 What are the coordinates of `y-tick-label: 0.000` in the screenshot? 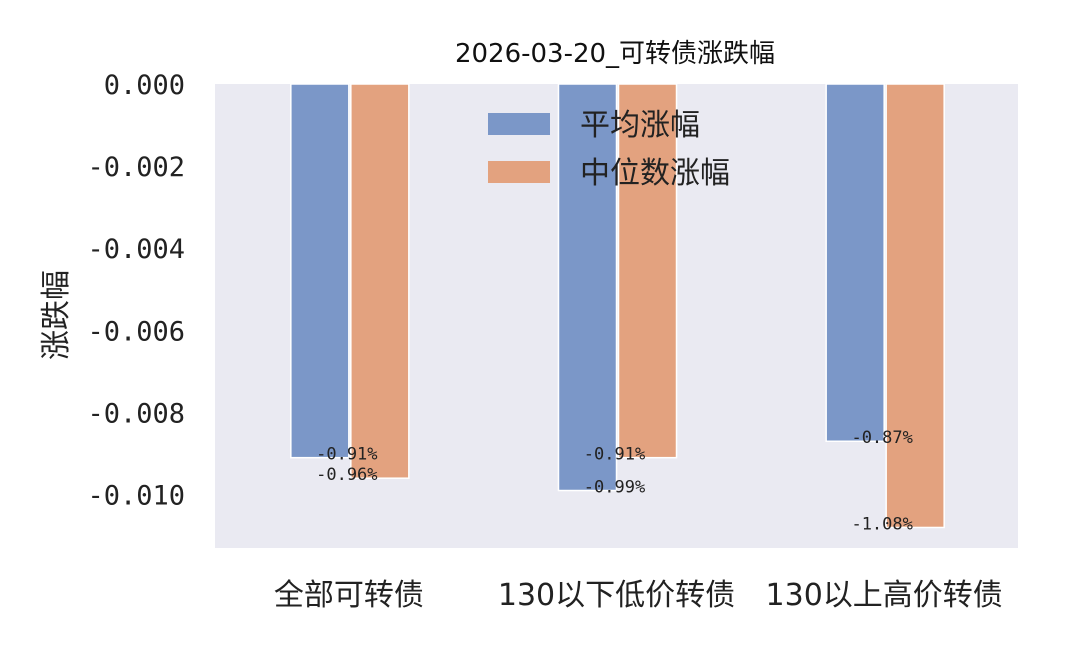 It's located at (144, 85).